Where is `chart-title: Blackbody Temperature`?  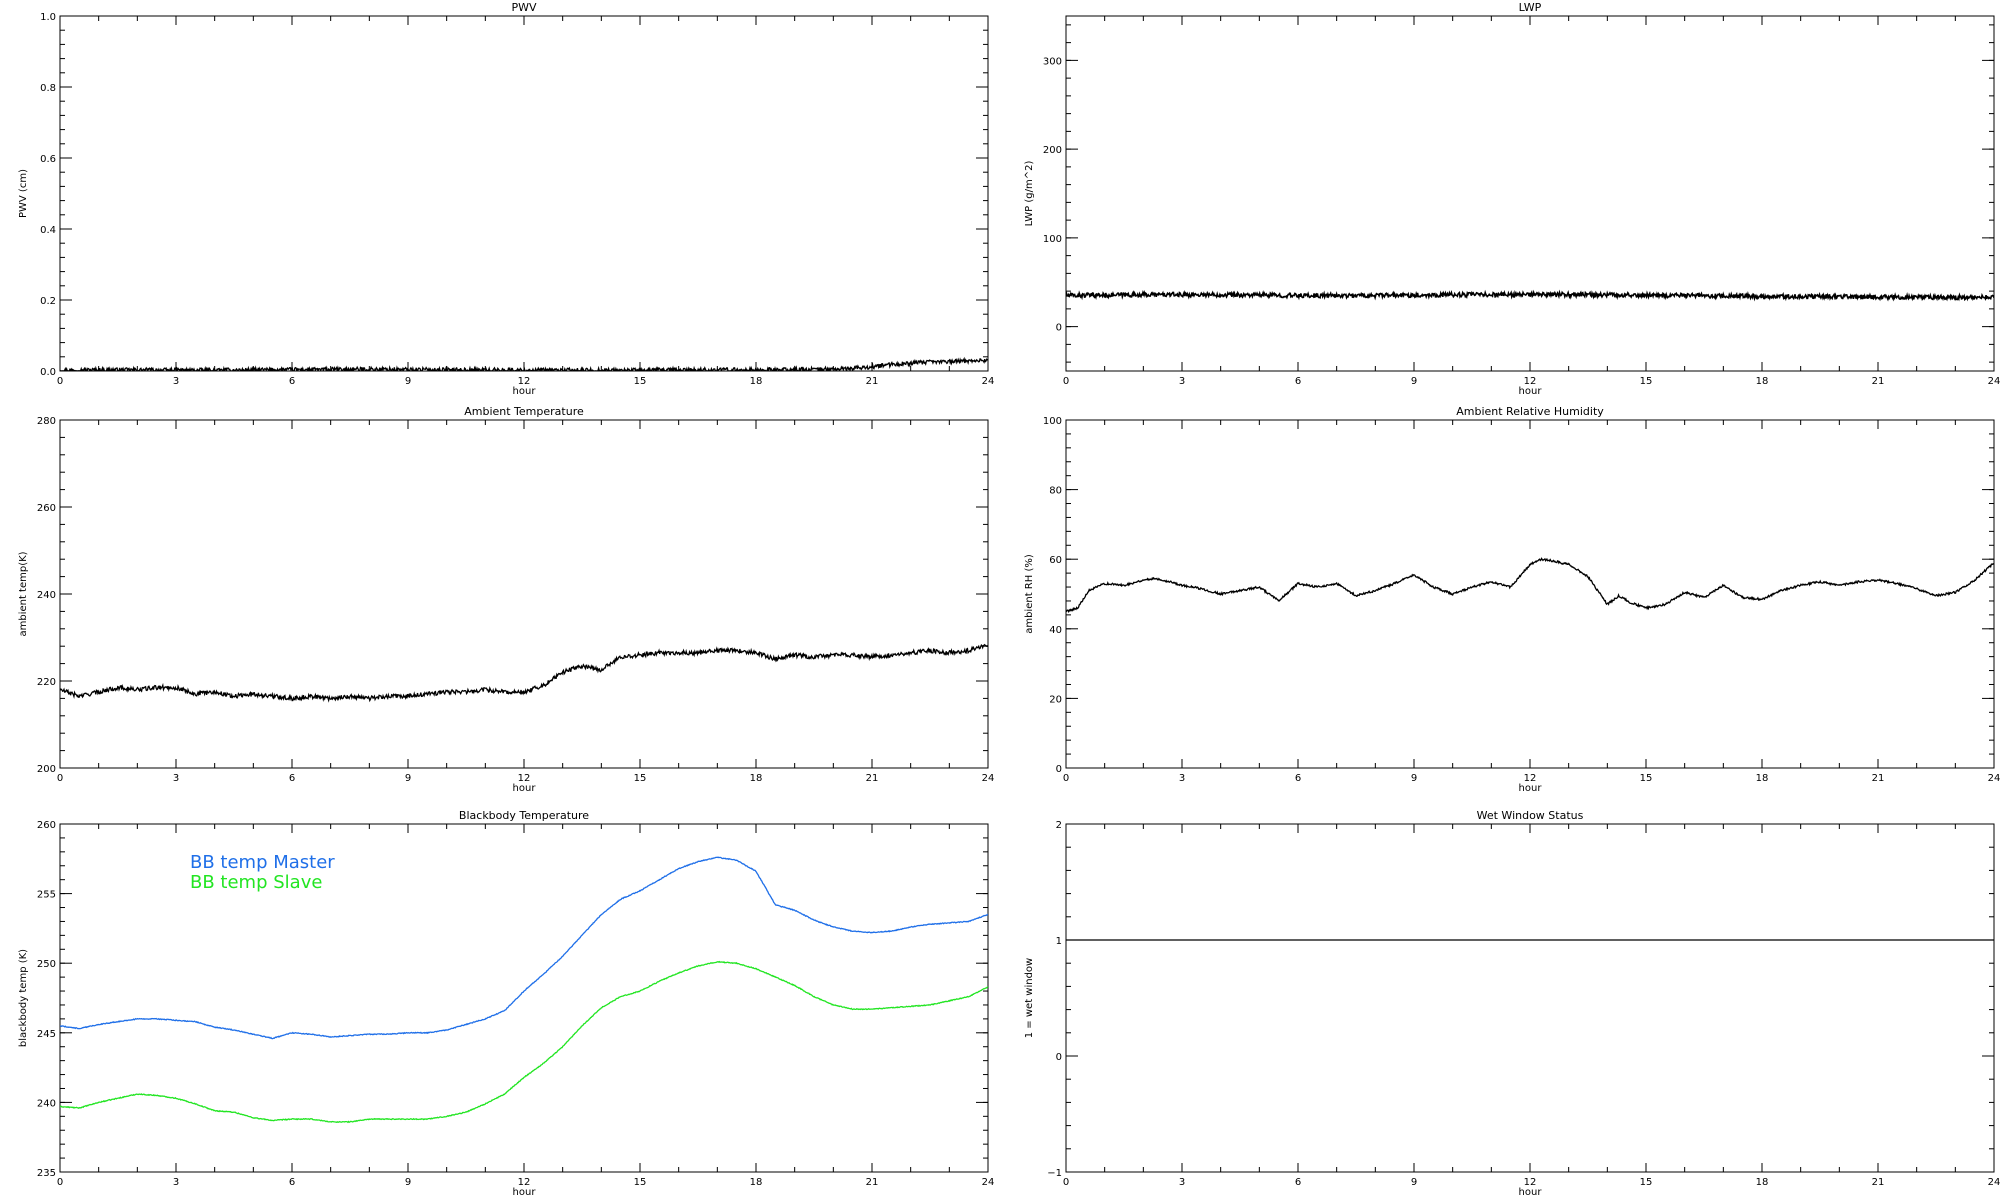 chart-title: Blackbody Temperature is located at coordinates (524, 815).